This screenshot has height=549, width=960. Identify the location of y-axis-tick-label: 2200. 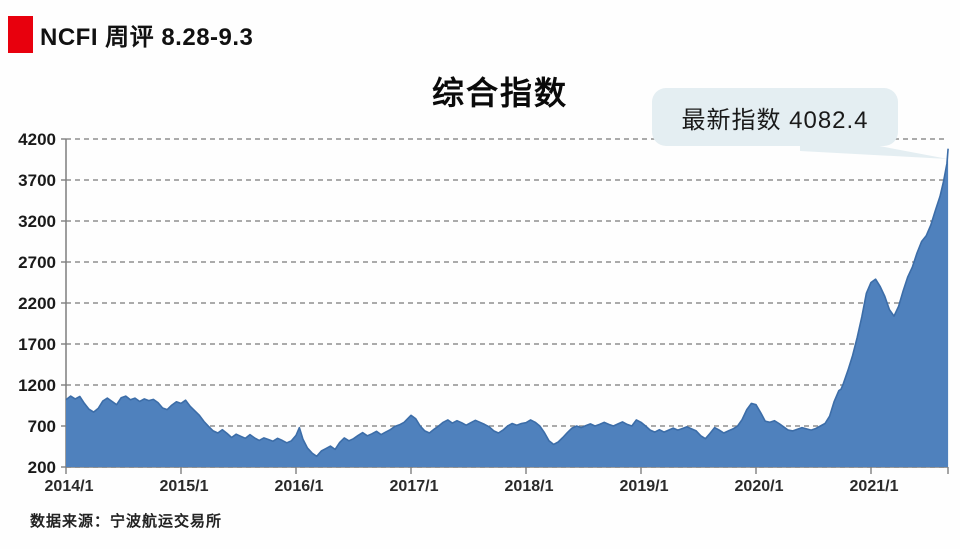
(37, 303).